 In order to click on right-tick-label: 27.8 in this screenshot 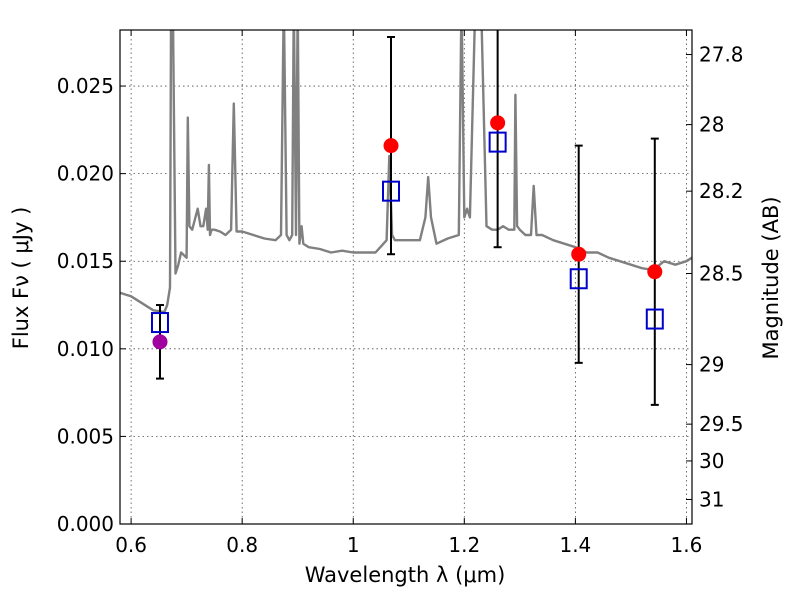, I will do `click(721, 55)`.